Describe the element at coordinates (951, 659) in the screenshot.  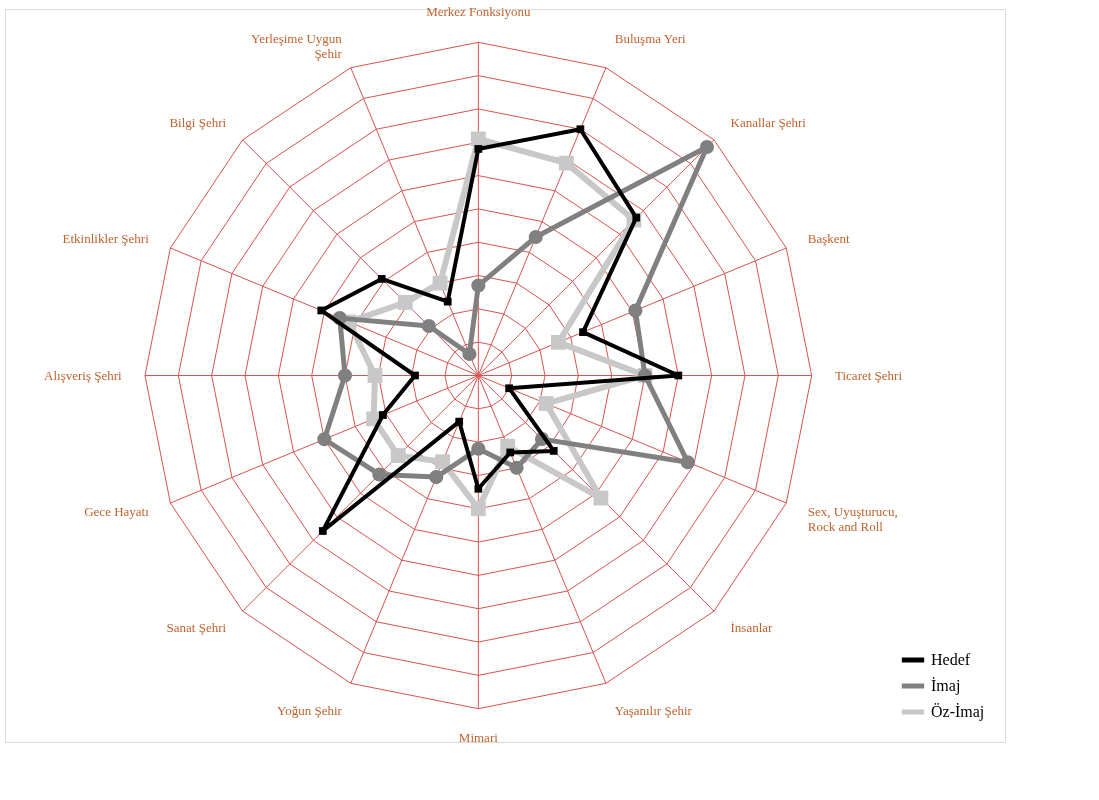
I see `legend-label: Hedef` at that location.